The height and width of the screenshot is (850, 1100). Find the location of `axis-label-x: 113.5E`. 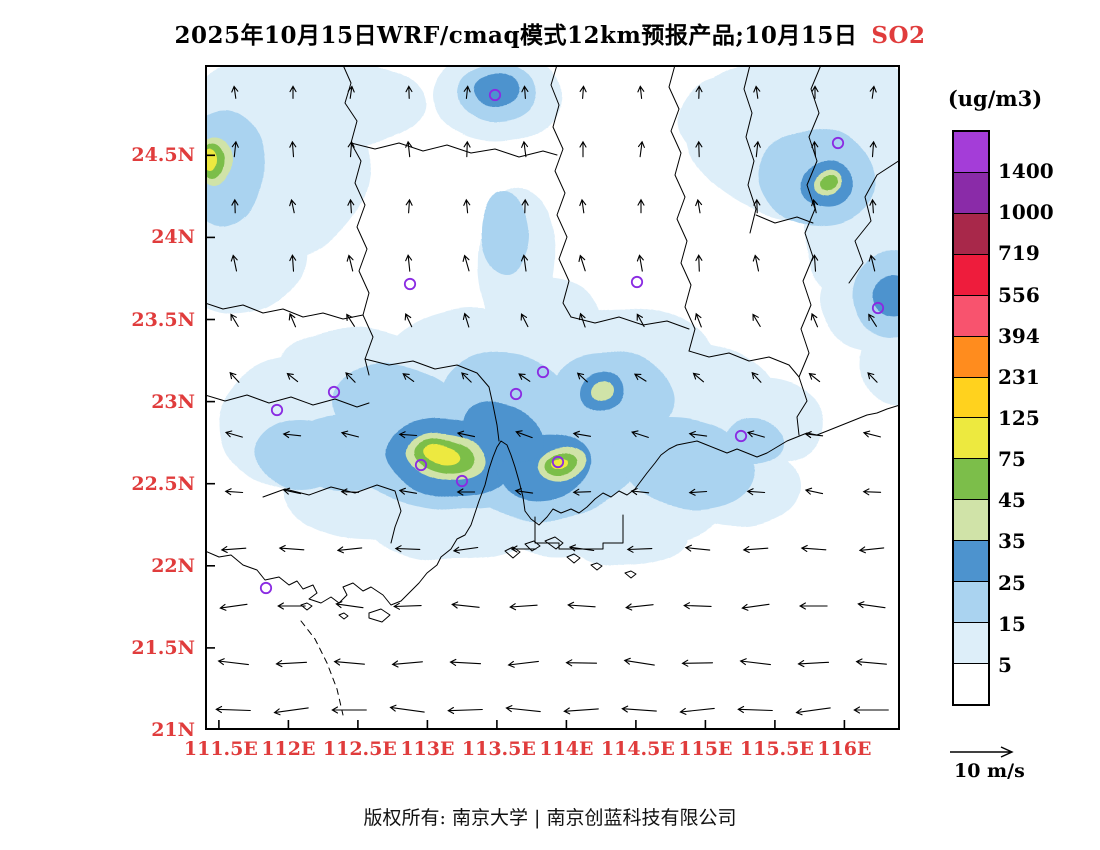

axis-label-x: 113.5E is located at coordinates (498, 749).